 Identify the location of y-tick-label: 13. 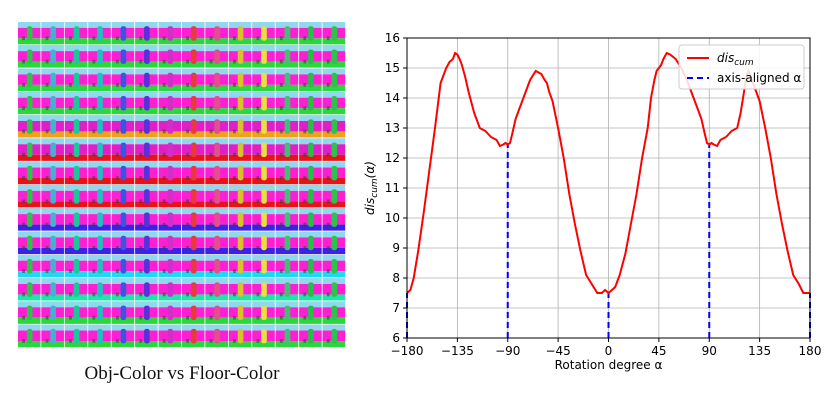
(392, 128).